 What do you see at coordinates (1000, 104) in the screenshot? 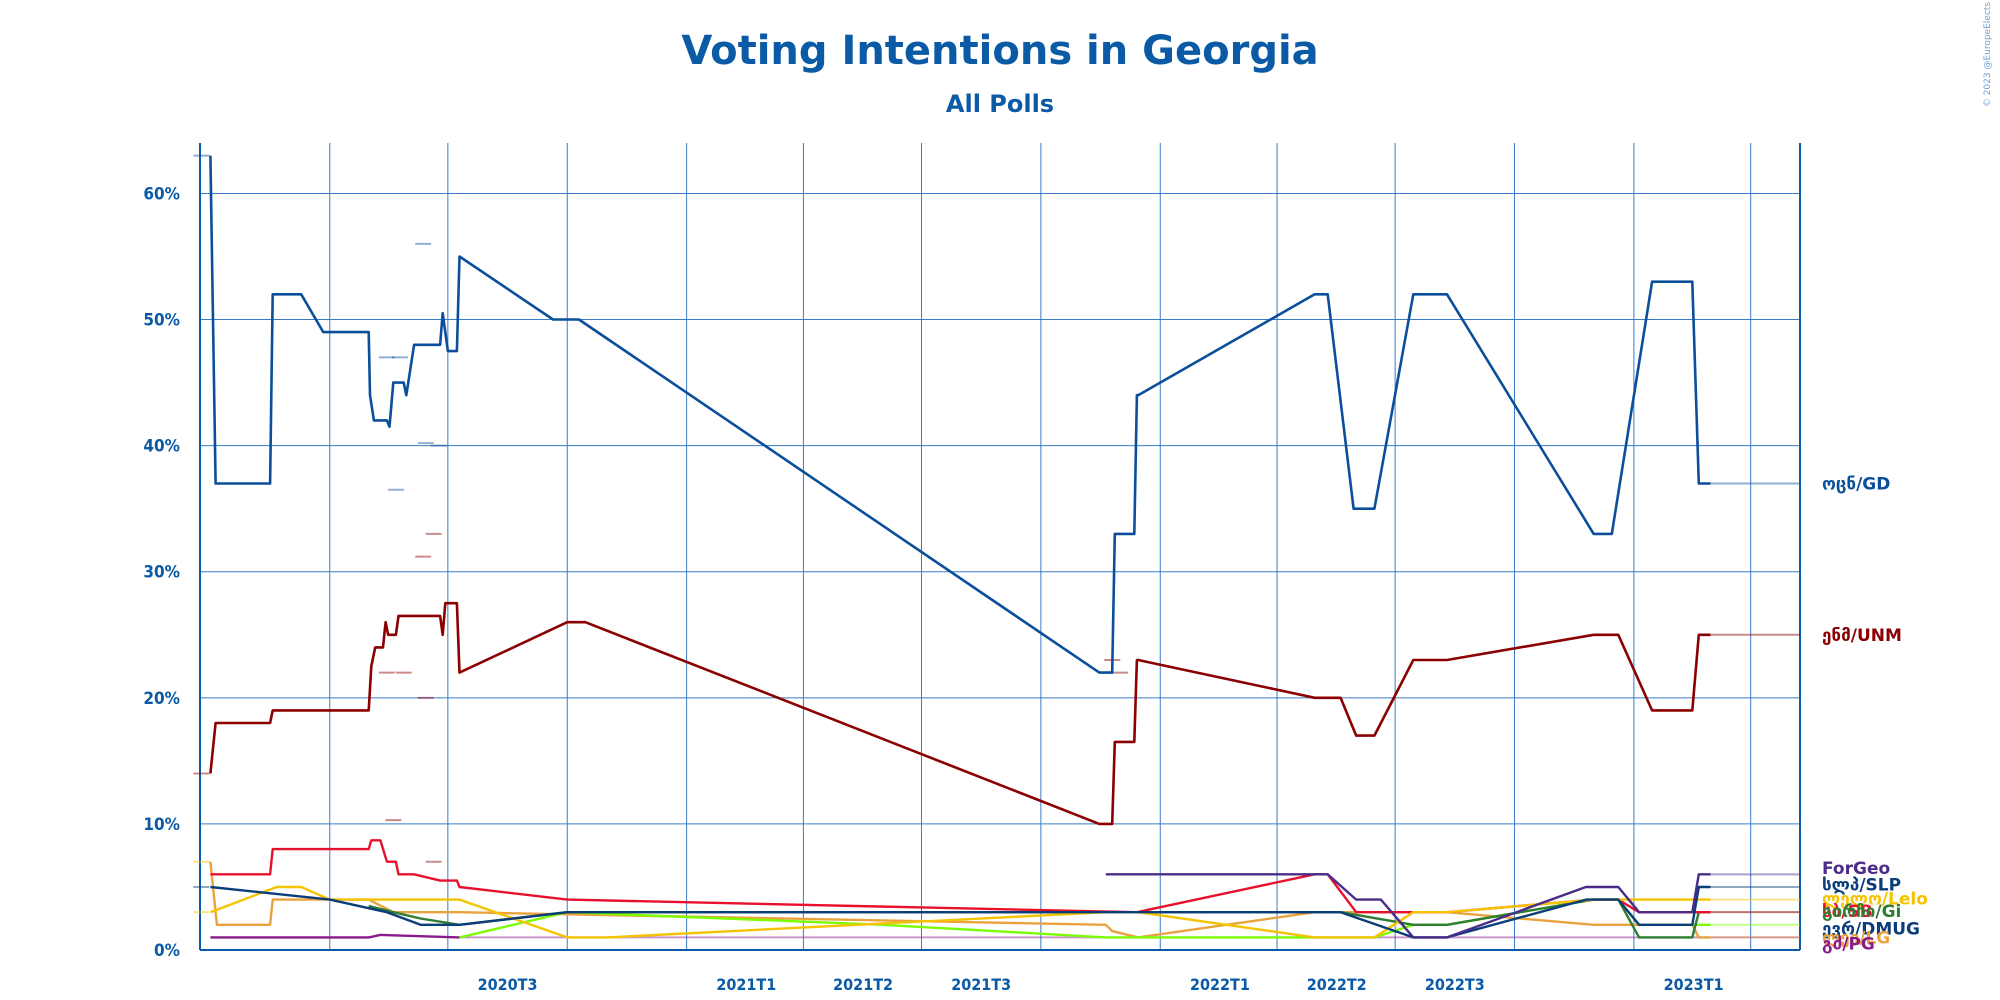
I see `chart-subtitle: All Polls` at bounding box center [1000, 104].